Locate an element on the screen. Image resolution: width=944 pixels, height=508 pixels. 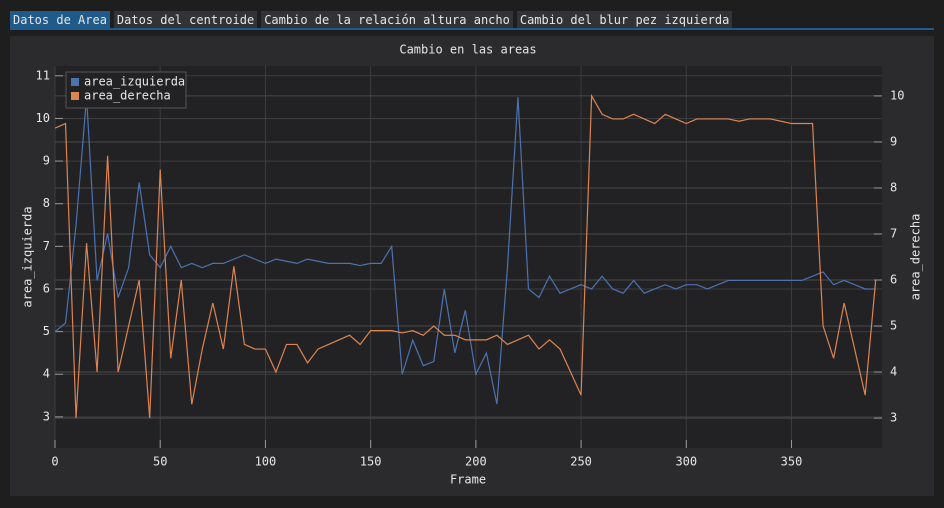
y-tick-label: 7 is located at coordinates (46, 246).